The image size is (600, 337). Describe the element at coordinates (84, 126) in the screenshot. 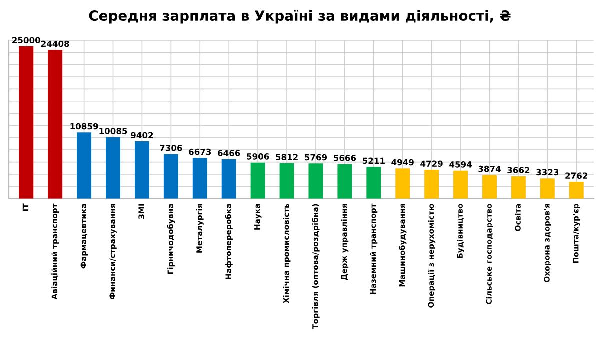

I see `data-label: 10859` at that location.